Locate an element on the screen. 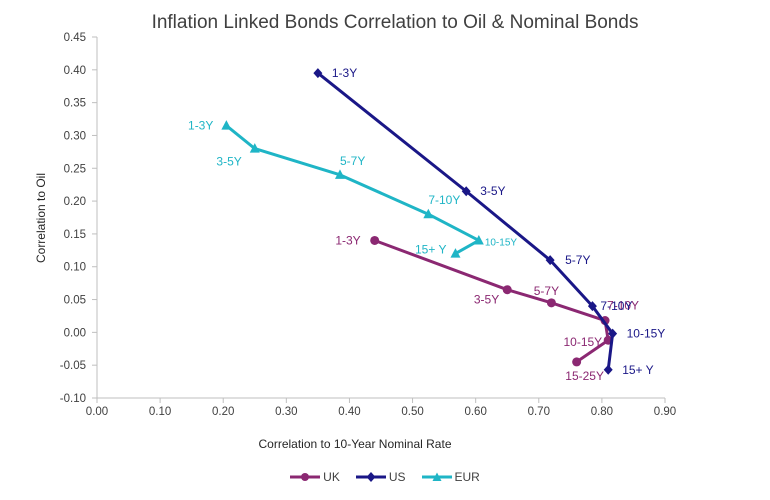 Image resolution: width=770 pixels, height=500 pixels. legend-item-uk: UK is located at coordinates (315, 477).